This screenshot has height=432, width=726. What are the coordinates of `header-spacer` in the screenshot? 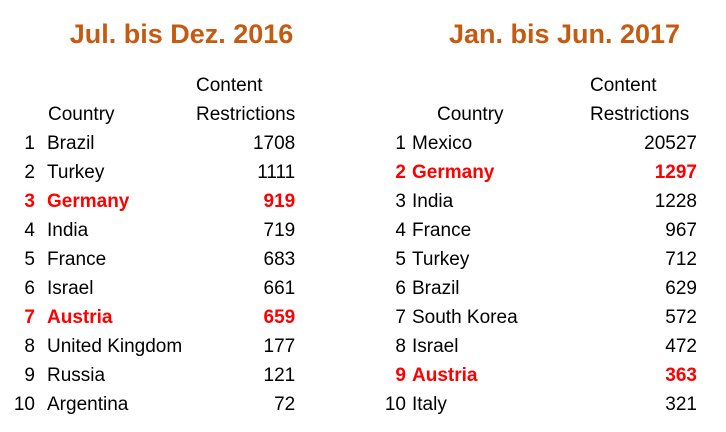 It's located at (102, 85).